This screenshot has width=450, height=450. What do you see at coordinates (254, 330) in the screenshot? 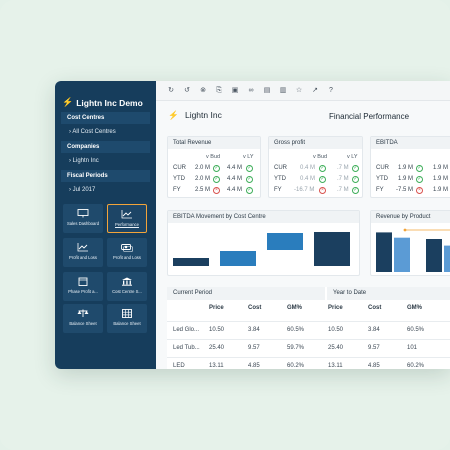
I see `table-cell: 3.84` at bounding box center [254, 330].